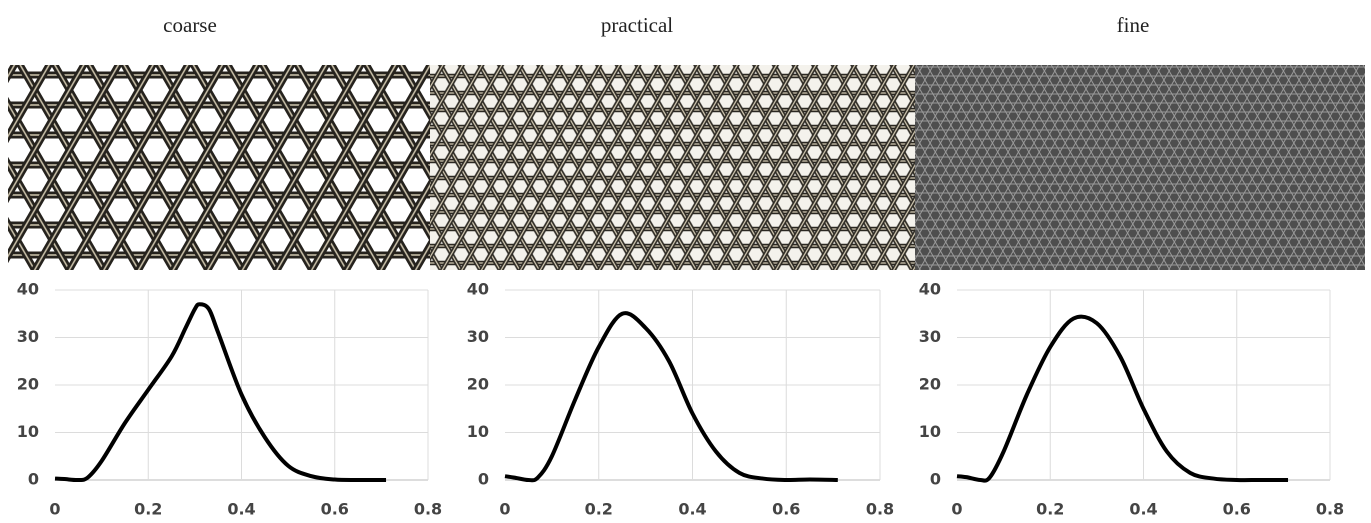  Describe the element at coordinates (190, 25) in the screenshot. I see `panel-title: coarse` at that location.